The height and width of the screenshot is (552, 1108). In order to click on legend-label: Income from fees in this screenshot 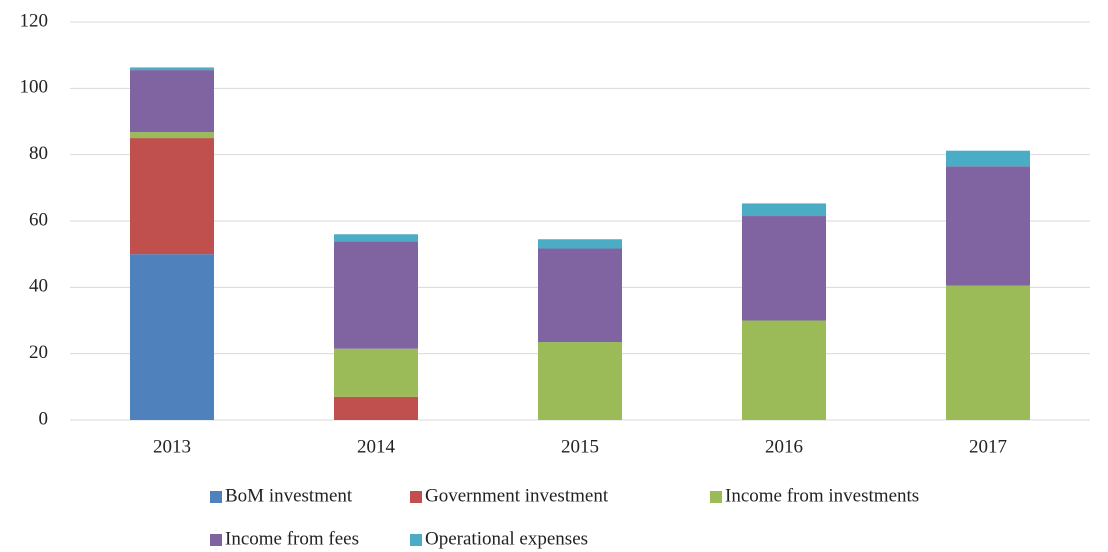, I will do `click(292, 538)`.